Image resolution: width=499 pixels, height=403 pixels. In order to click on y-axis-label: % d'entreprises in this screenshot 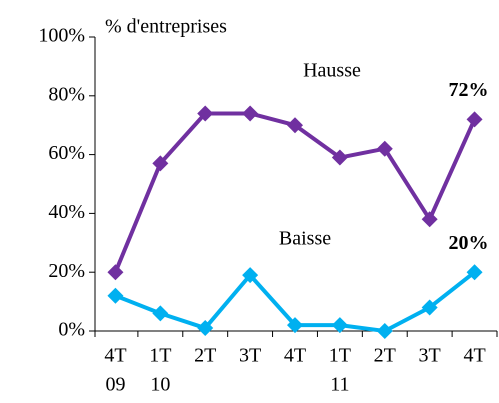, I will do `click(166, 27)`.